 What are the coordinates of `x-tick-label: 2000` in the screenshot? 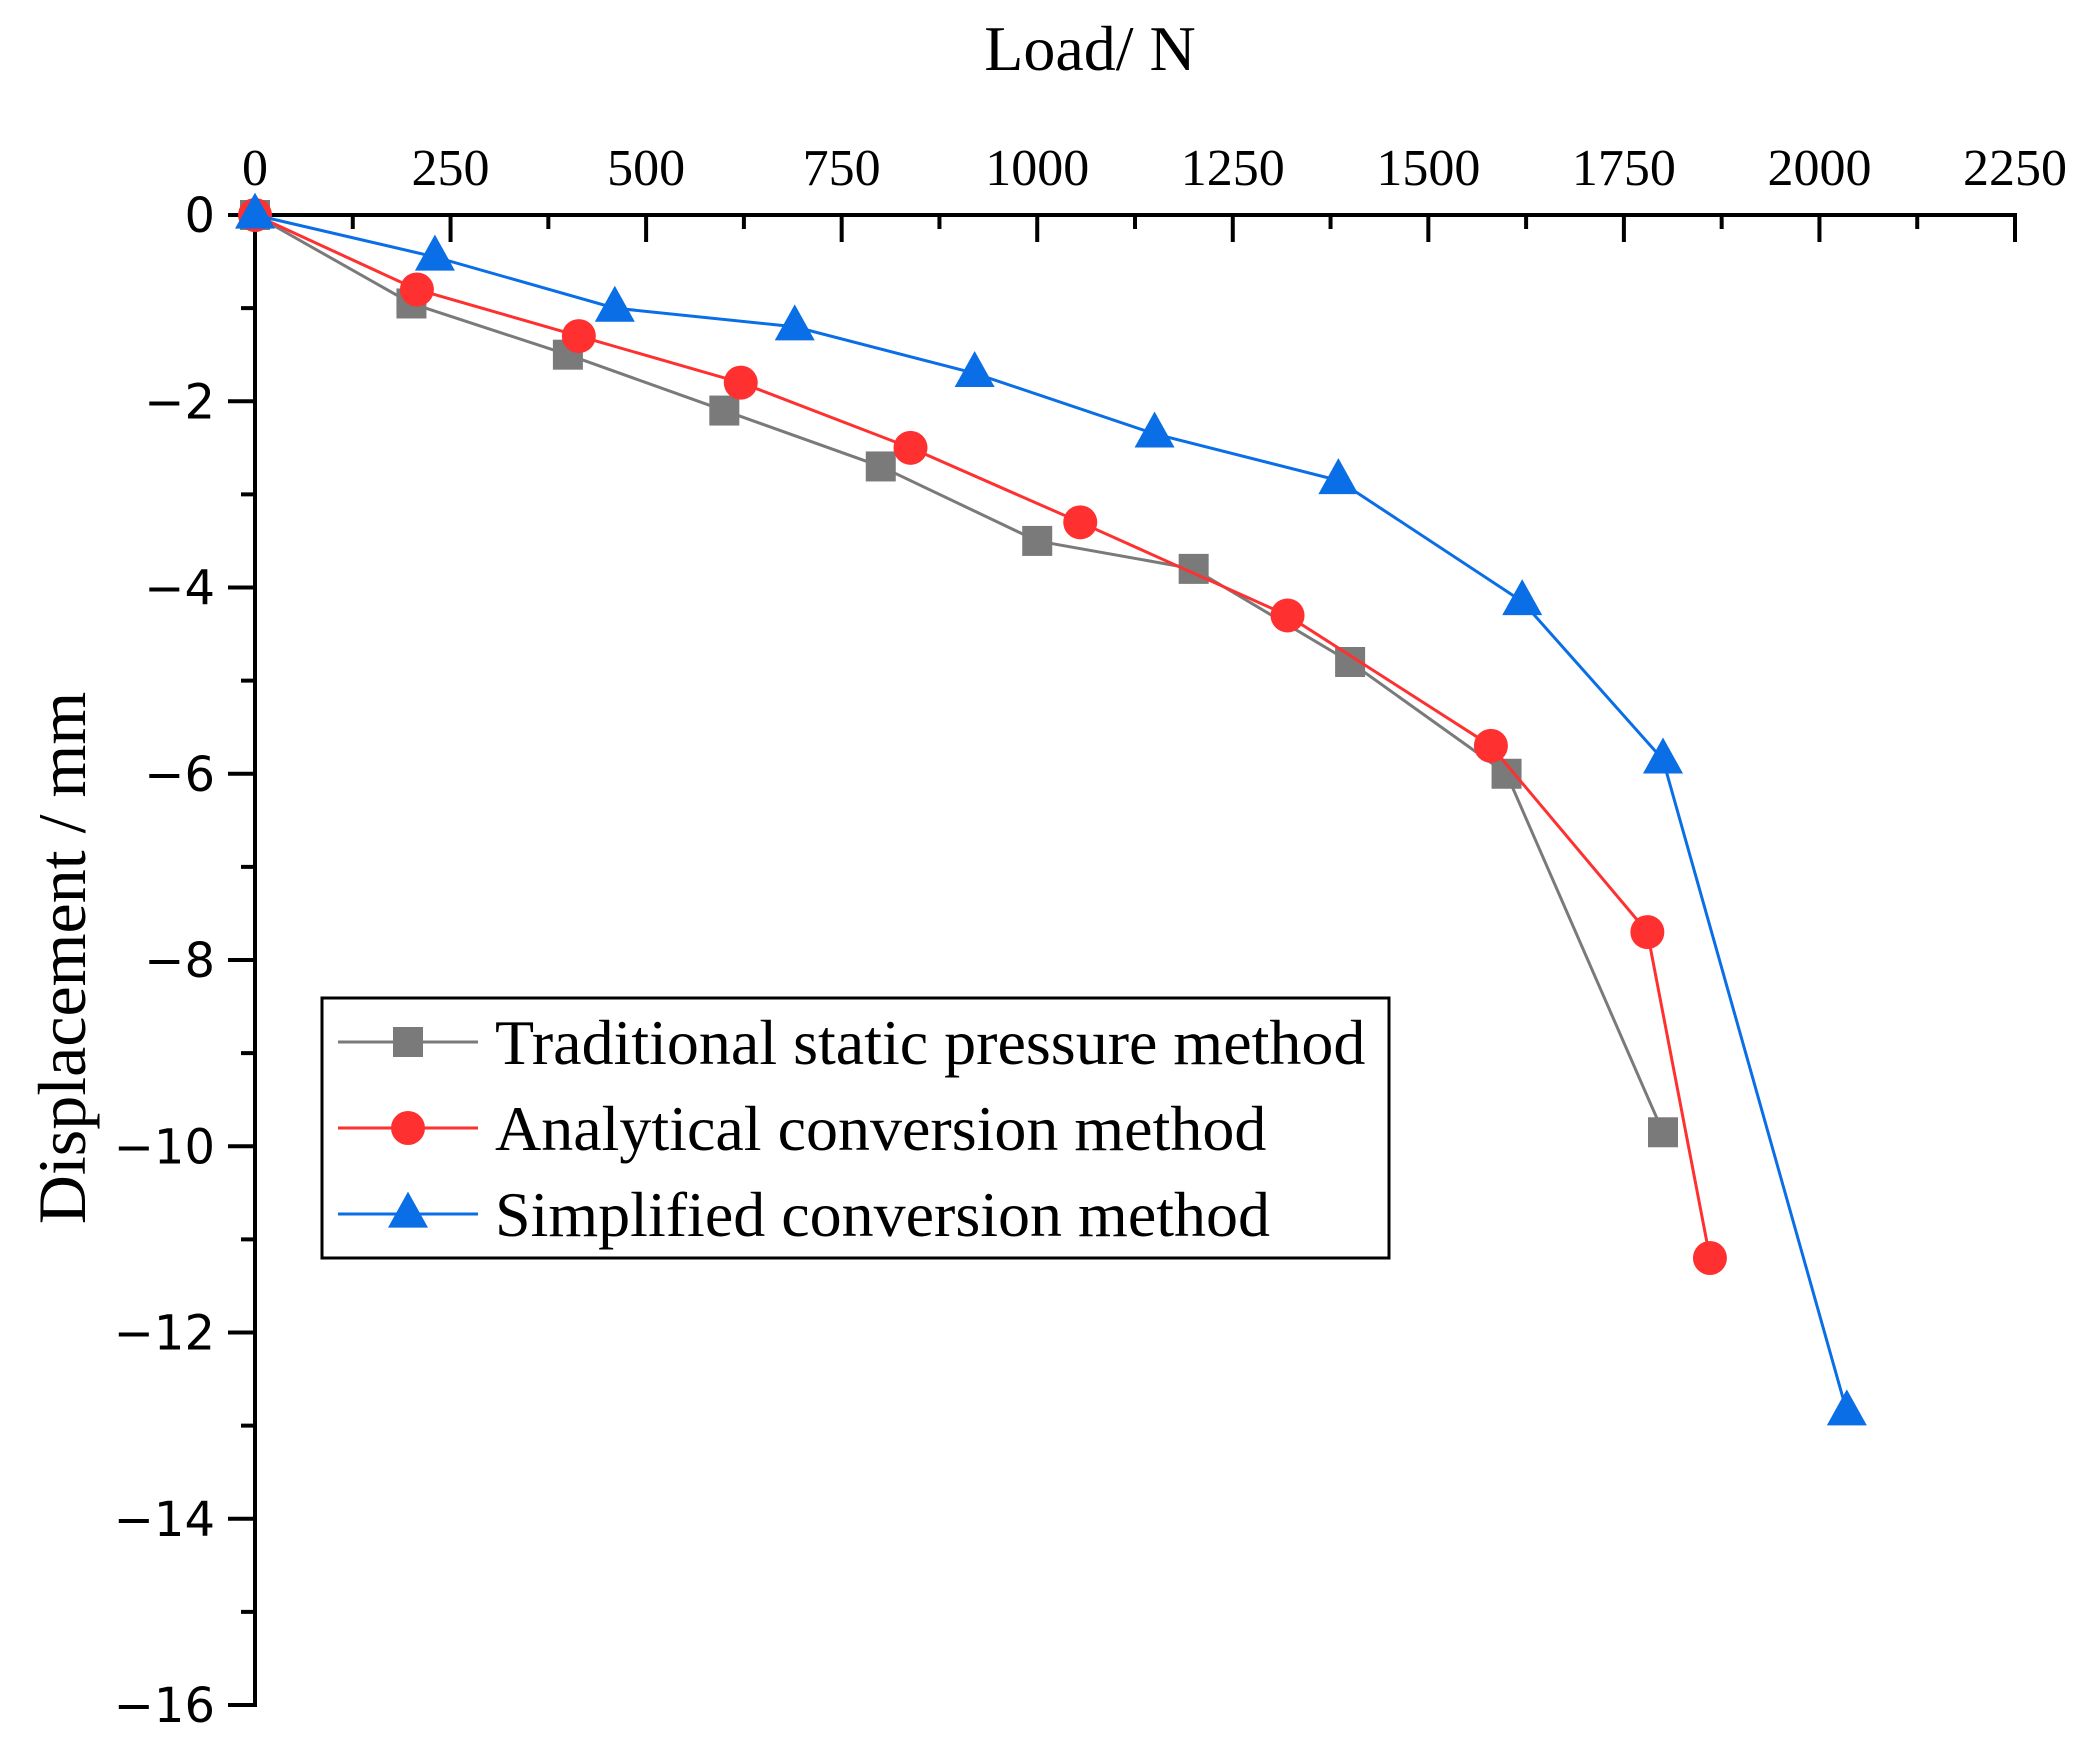 It's located at (1819, 168).